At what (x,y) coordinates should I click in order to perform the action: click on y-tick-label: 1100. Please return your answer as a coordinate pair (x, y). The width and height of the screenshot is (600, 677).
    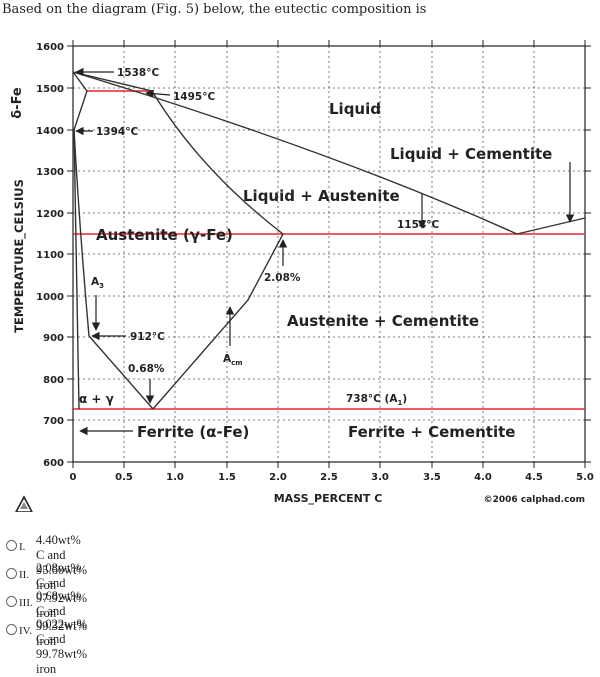
    Looking at the image, I should click on (50, 255).